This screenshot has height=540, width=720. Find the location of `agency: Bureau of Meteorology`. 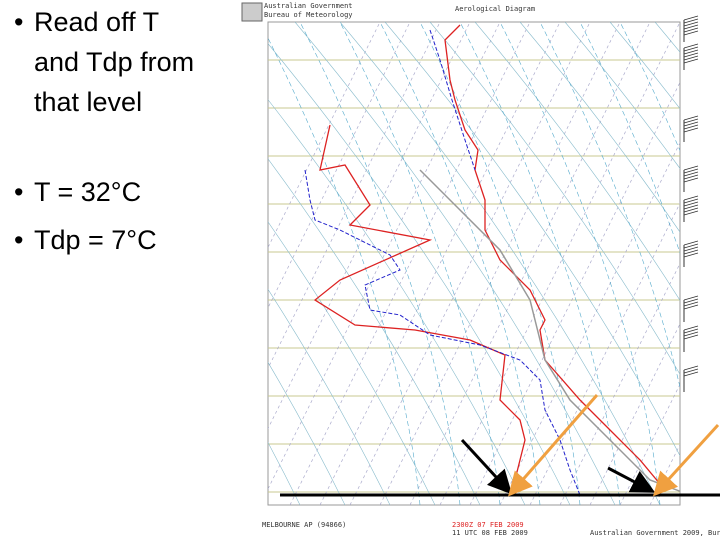

agency: Bureau of Meteorology is located at coordinates (308, 15).